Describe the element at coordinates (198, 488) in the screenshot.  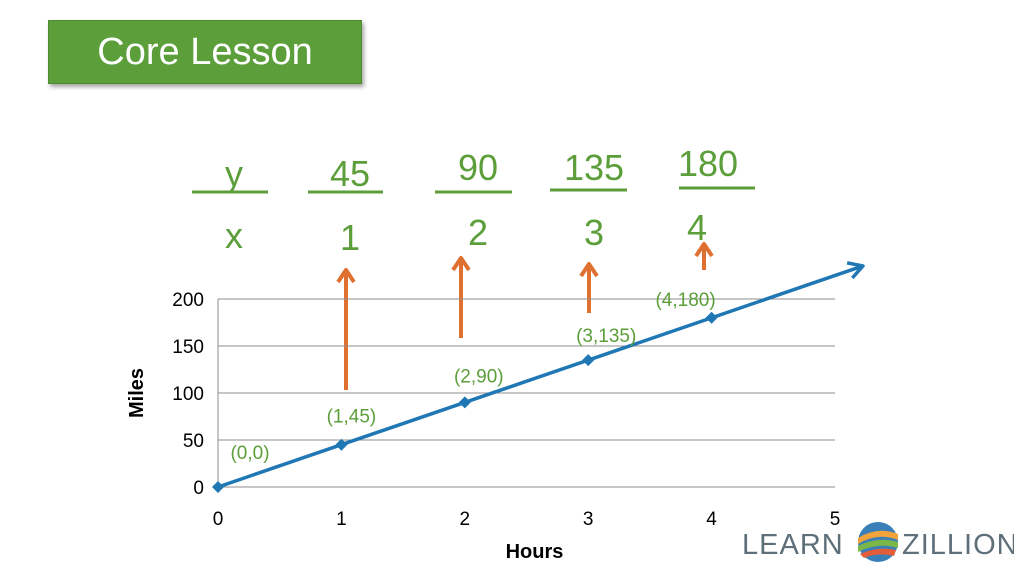
I see `y-tick-label: 0` at that location.